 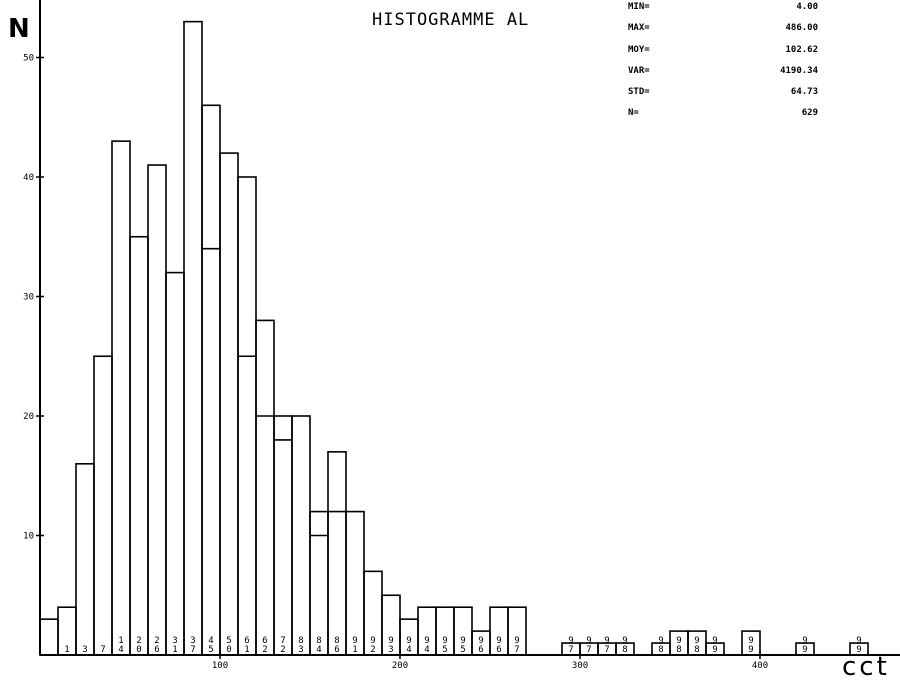 I want to click on stat-value: 4190.34, so click(x=799, y=70).